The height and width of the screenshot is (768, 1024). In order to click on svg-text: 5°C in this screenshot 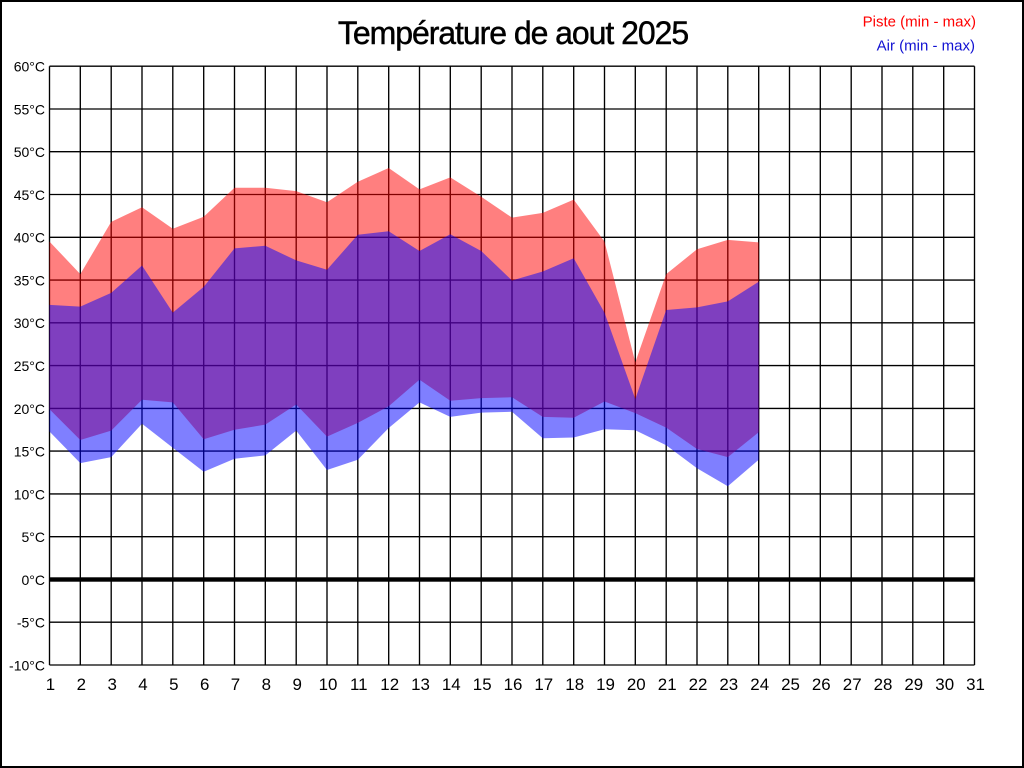, I will do `click(34, 537)`.